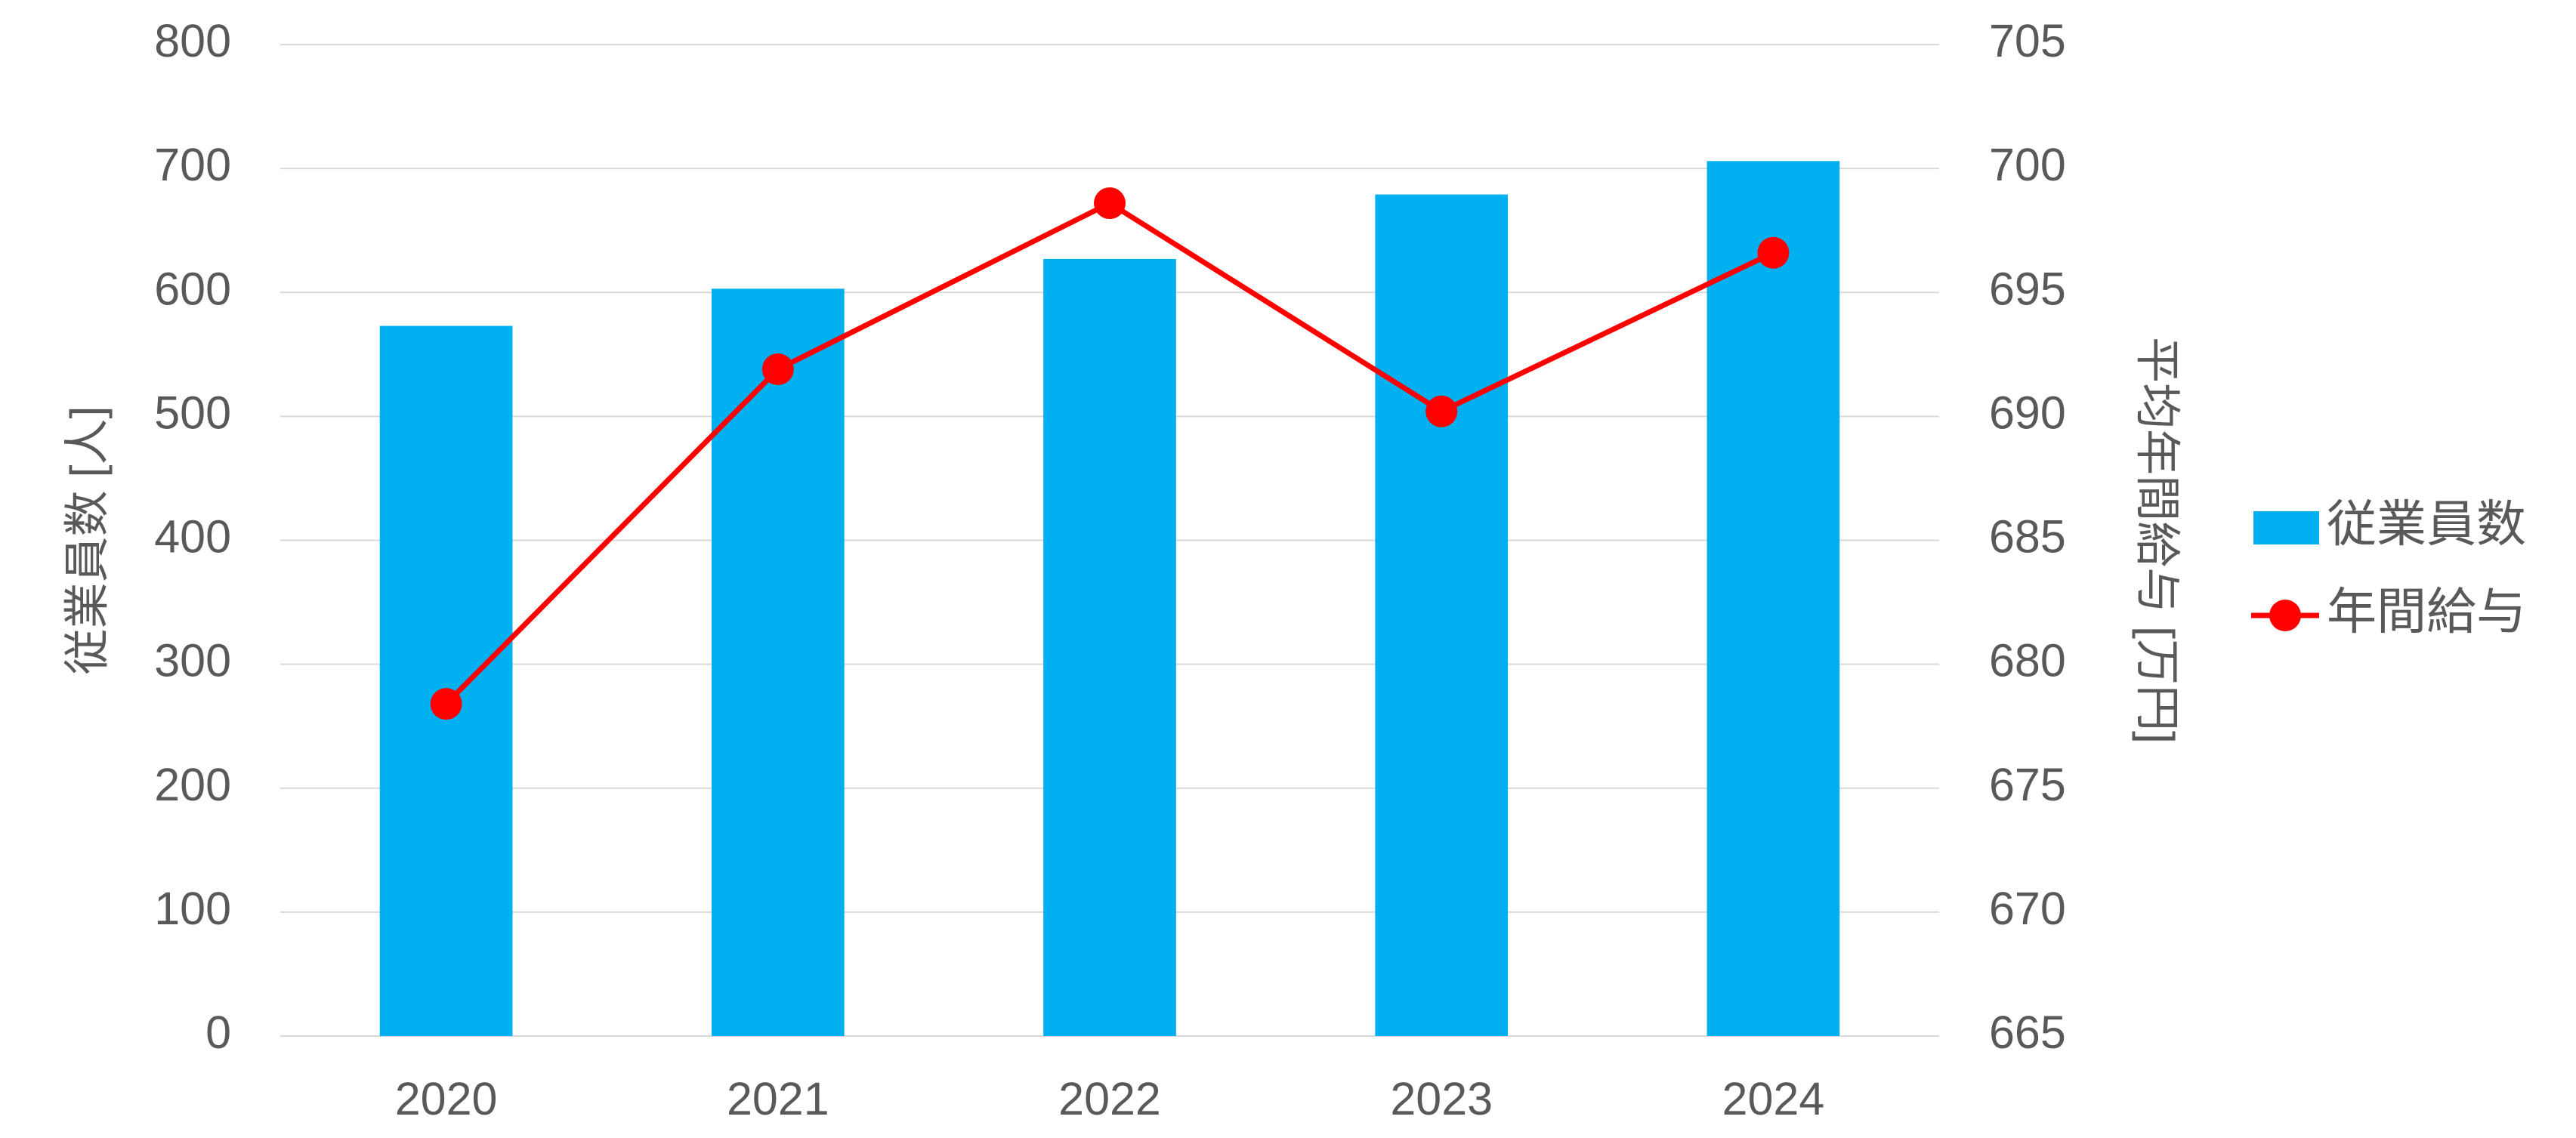 This screenshot has width=2576, height=1138. I want to click on legend-label: 従業員数, so click(2426, 523).